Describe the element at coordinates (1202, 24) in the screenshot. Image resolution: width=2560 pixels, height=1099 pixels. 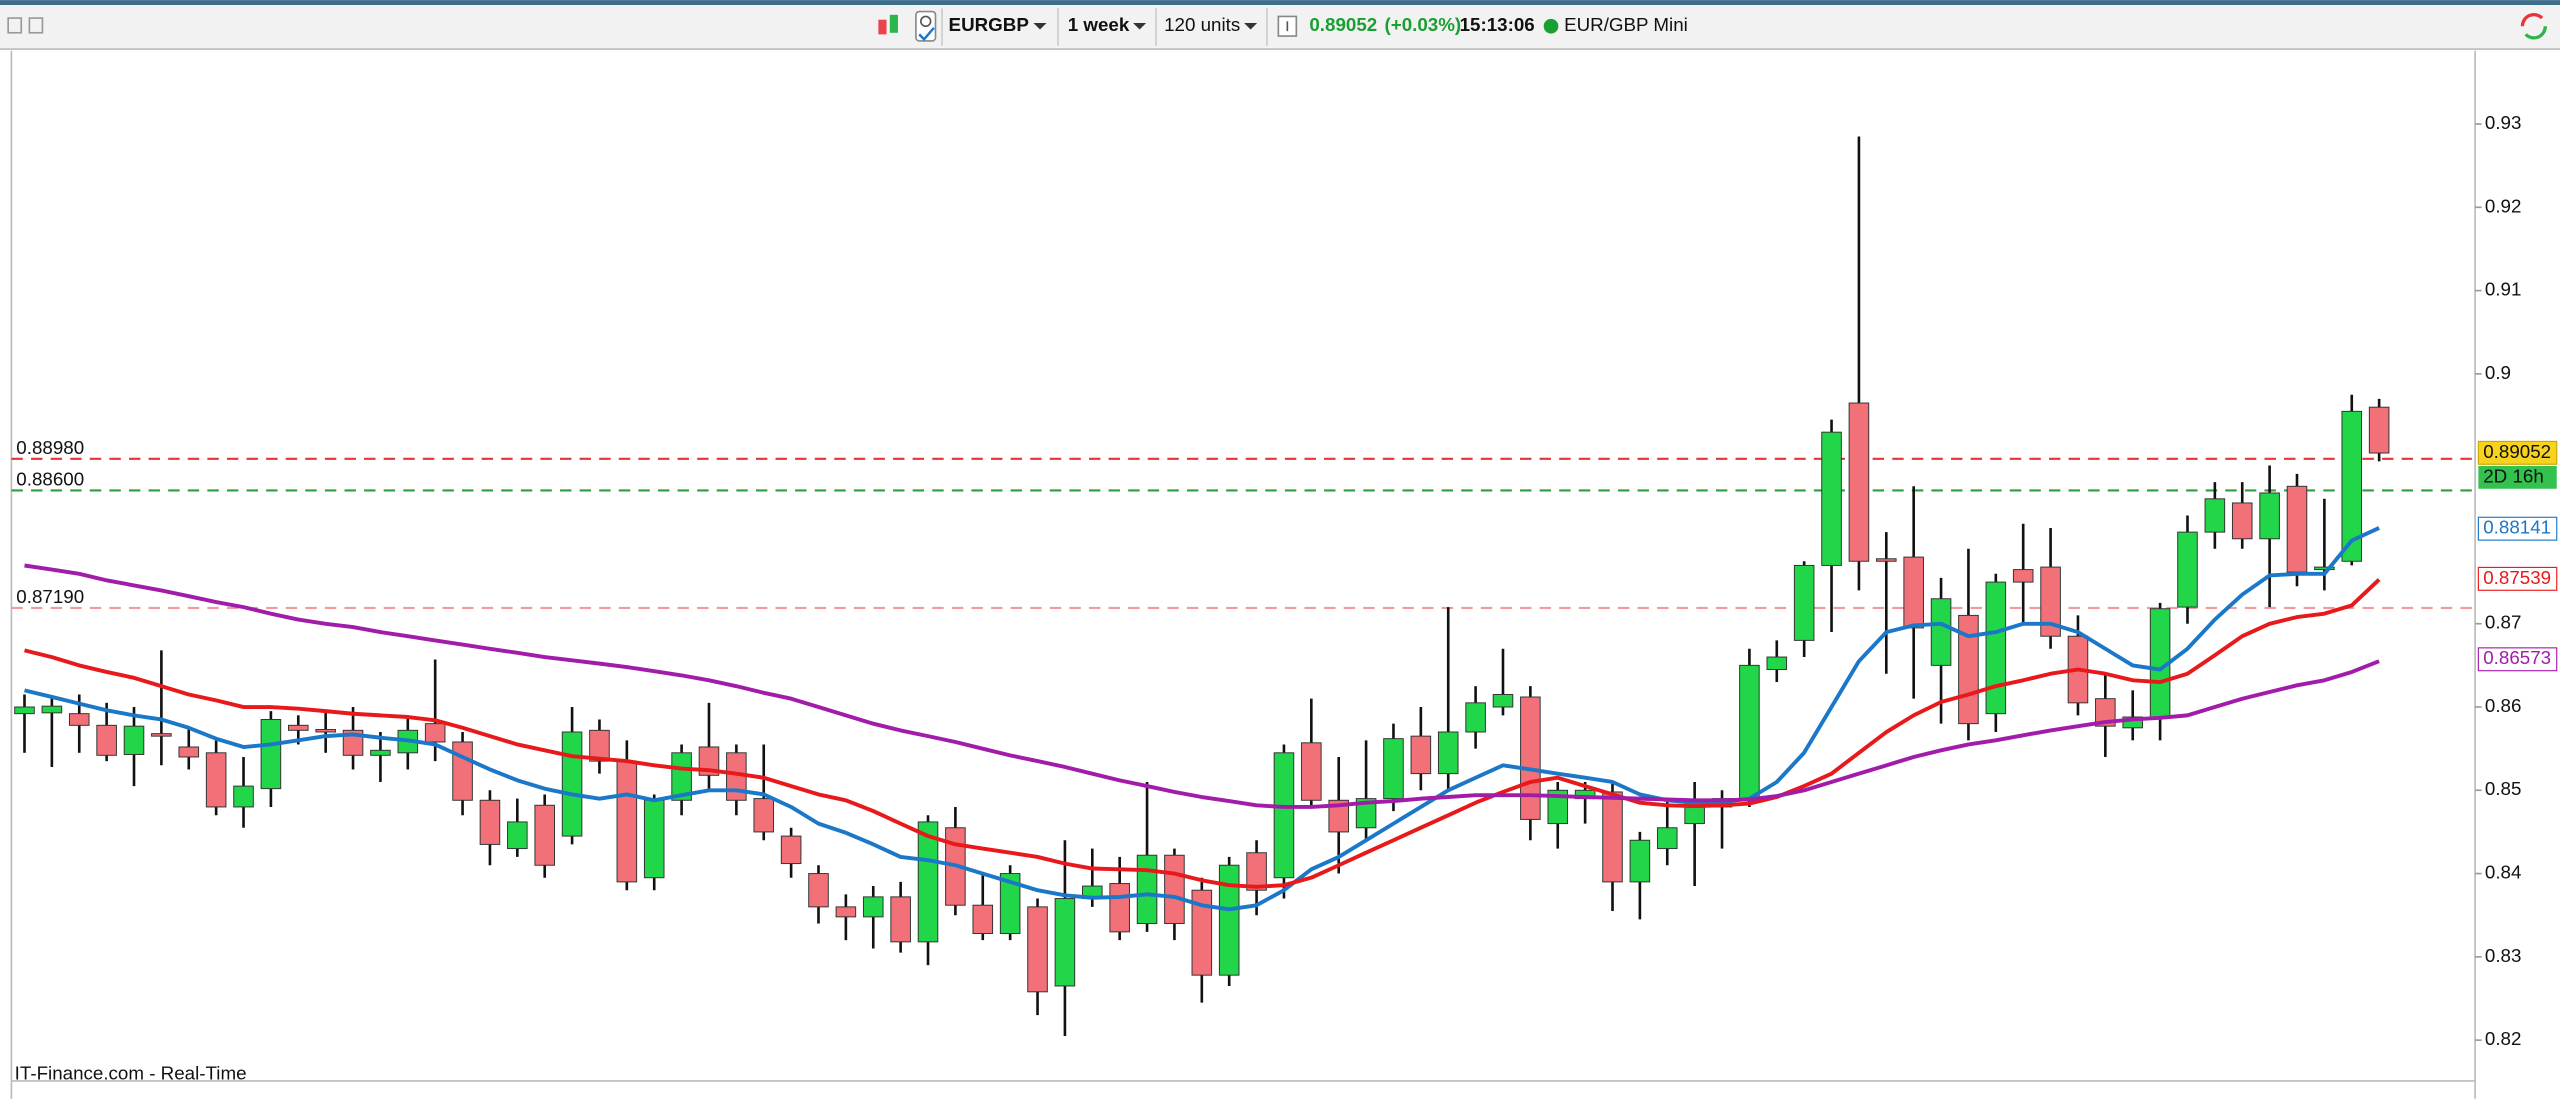
I see `units-select: 120 units` at that location.